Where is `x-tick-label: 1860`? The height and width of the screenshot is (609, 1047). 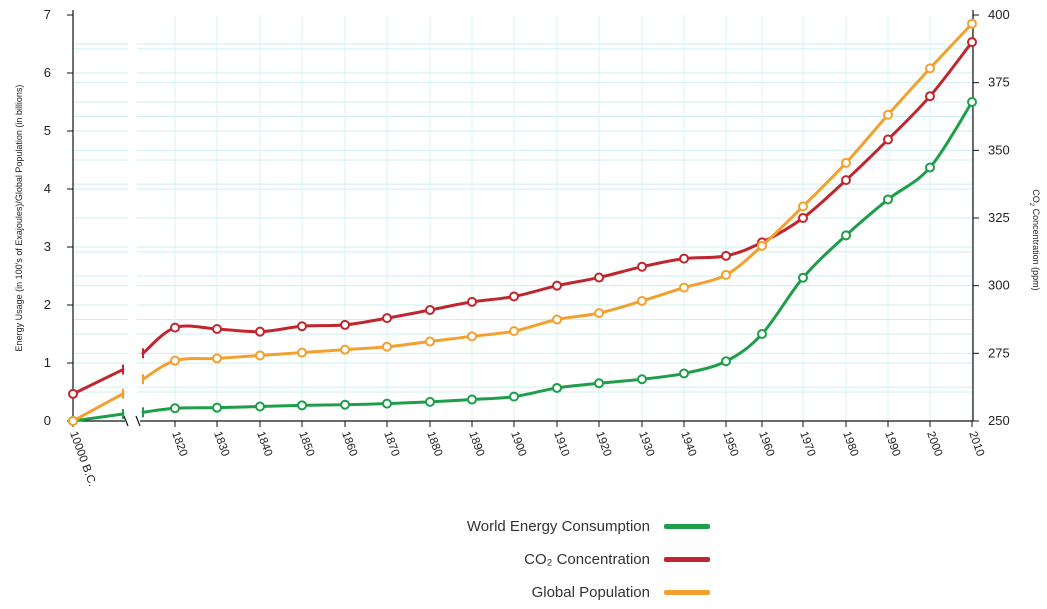
x-tick-label: 1860 is located at coordinates (349, 444).